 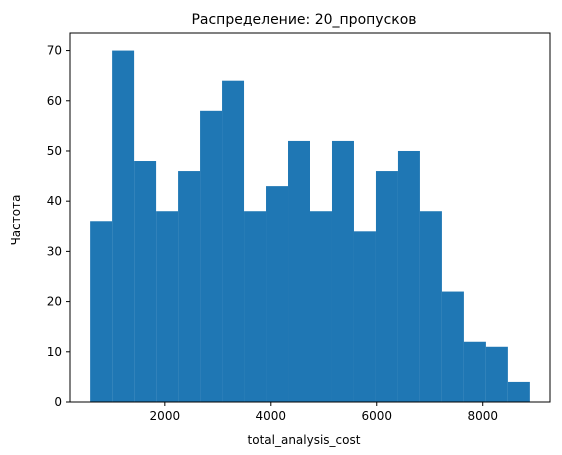 I want to click on x-tick-label: 8000, so click(x=482, y=416).